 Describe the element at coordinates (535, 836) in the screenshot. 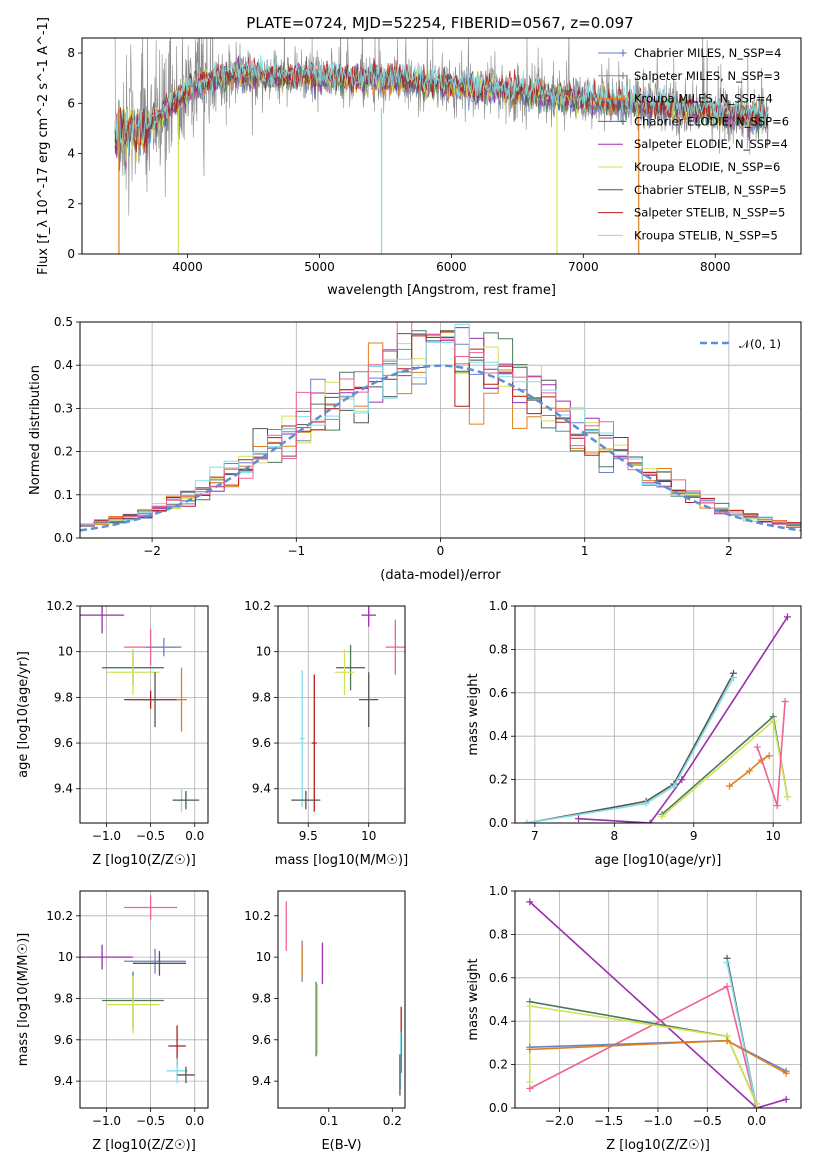

I see `x-tick-label: 7` at that location.